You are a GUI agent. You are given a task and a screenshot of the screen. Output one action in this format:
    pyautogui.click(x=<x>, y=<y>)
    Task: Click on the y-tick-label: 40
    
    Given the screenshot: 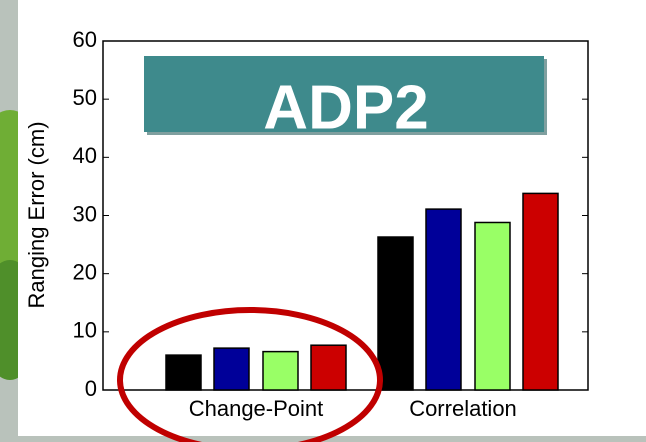 What is the action you would take?
    pyautogui.click(x=85, y=155)
    